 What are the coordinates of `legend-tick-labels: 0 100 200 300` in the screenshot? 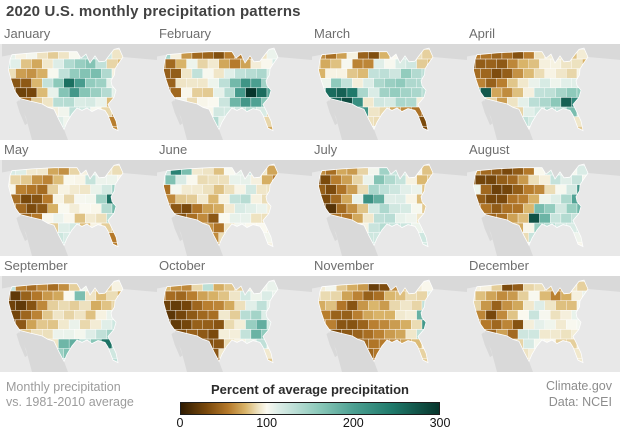 It's located at (313, 424).